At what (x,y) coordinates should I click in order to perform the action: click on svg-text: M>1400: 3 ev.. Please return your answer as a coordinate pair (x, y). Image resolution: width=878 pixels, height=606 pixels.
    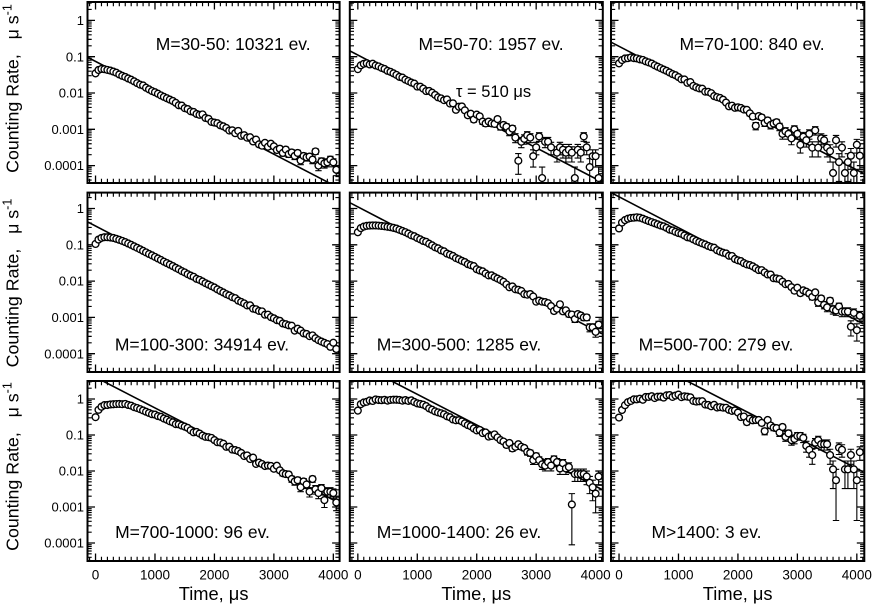
    Looking at the image, I should click on (706, 532).